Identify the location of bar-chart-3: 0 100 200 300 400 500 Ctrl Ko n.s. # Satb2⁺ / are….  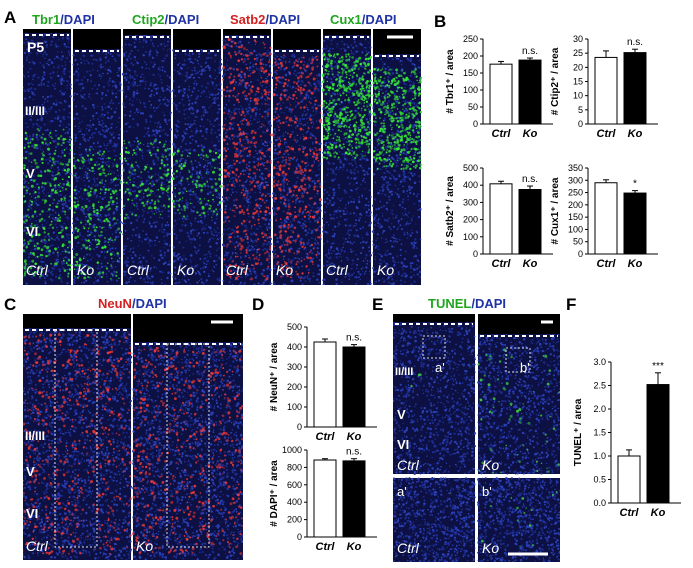
(499, 216).